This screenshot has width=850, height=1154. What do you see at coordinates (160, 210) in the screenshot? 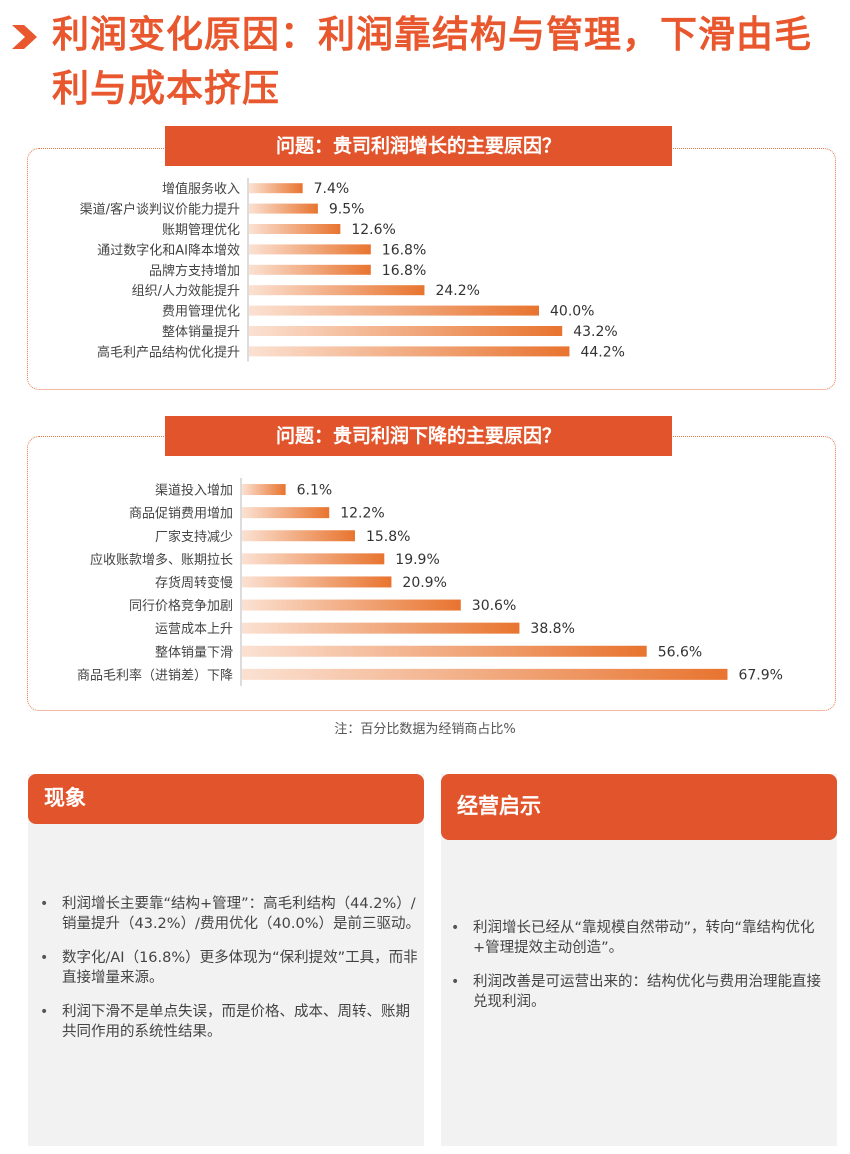
I see `category-label: 渠道/客户谈判议价能力提升` at bounding box center [160, 210].